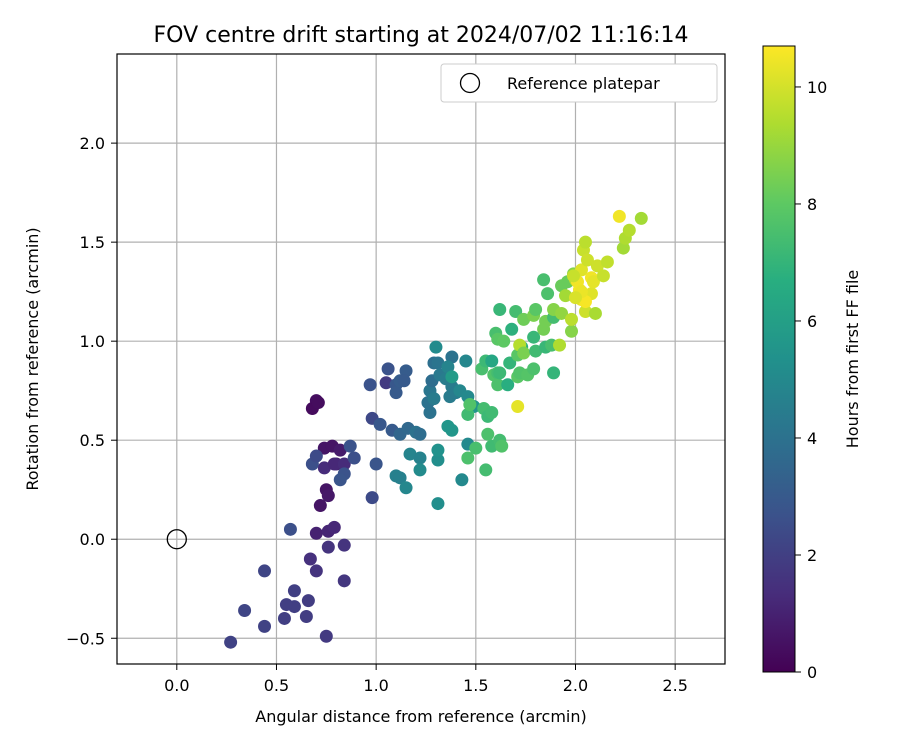 Image resolution: width=900 pixels, height=750 pixels. Describe the element at coordinates (852, 359) in the screenshot. I see `colorbar-label: Hours from first FF file` at that location.